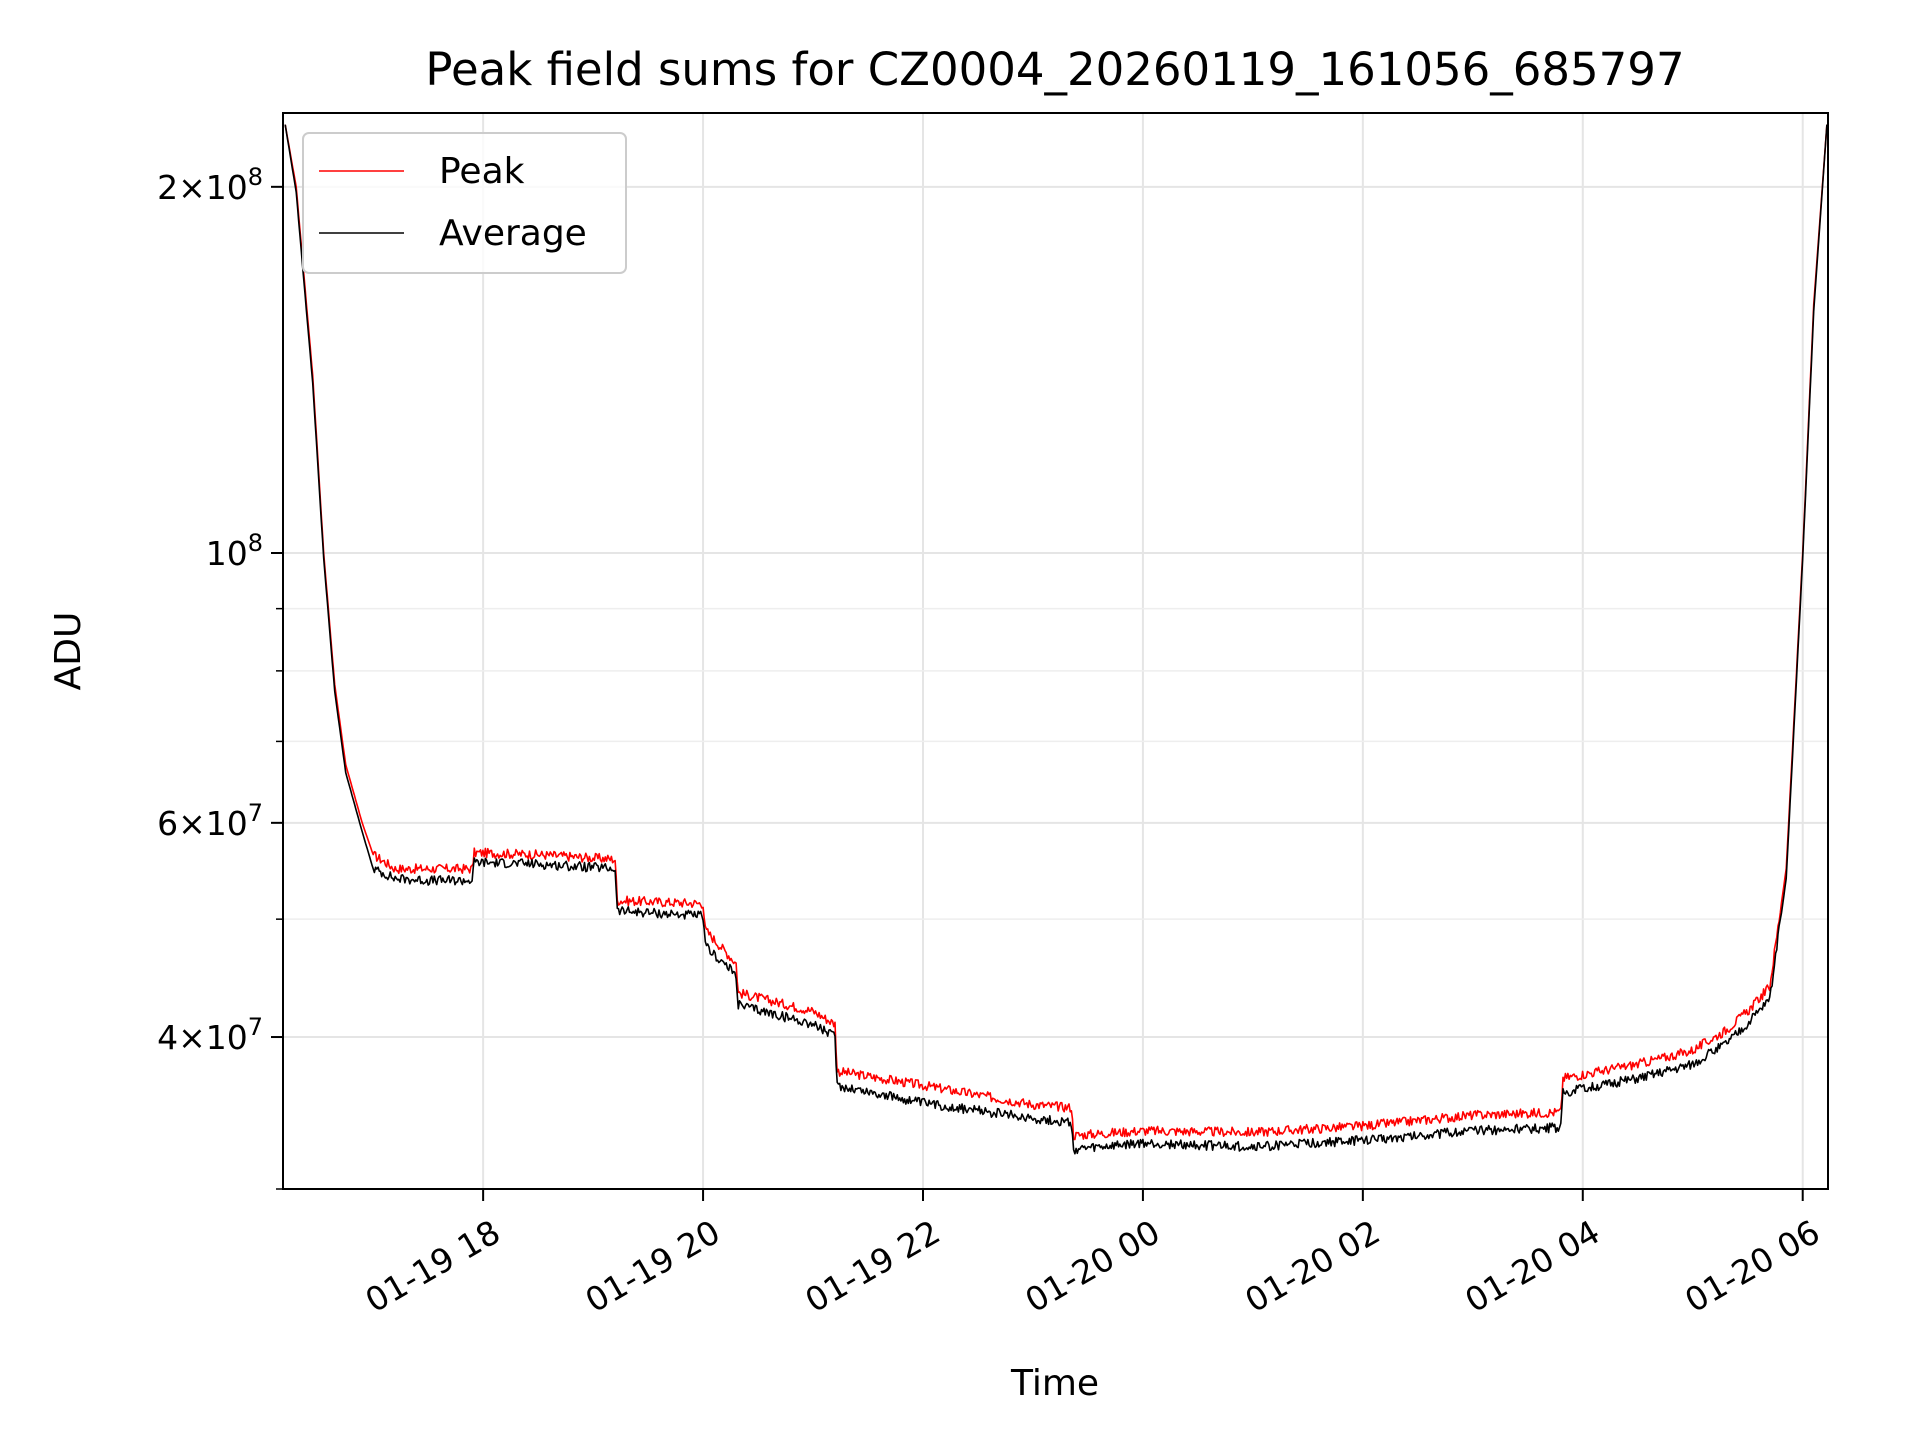 The image size is (1920, 1440). I want to click on y-tick-label: 4×107, so click(210, 1035).